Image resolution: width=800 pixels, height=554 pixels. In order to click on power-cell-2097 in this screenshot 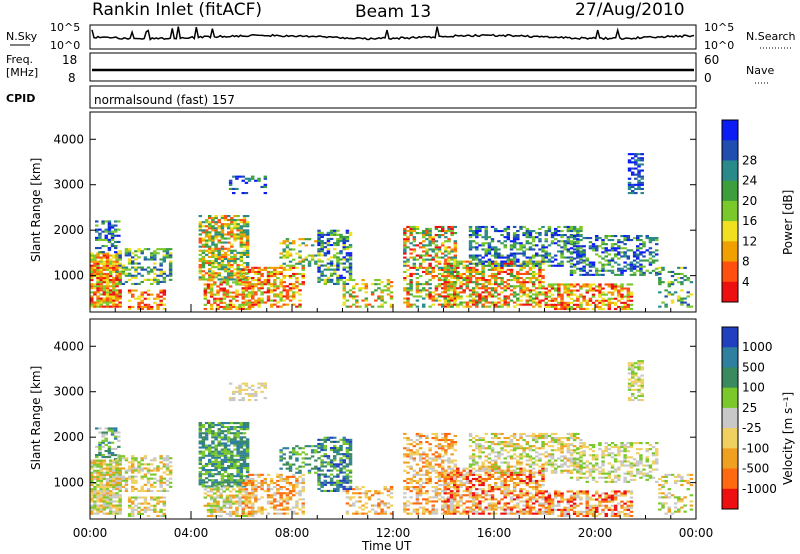, I will do `click(489, 296)`.